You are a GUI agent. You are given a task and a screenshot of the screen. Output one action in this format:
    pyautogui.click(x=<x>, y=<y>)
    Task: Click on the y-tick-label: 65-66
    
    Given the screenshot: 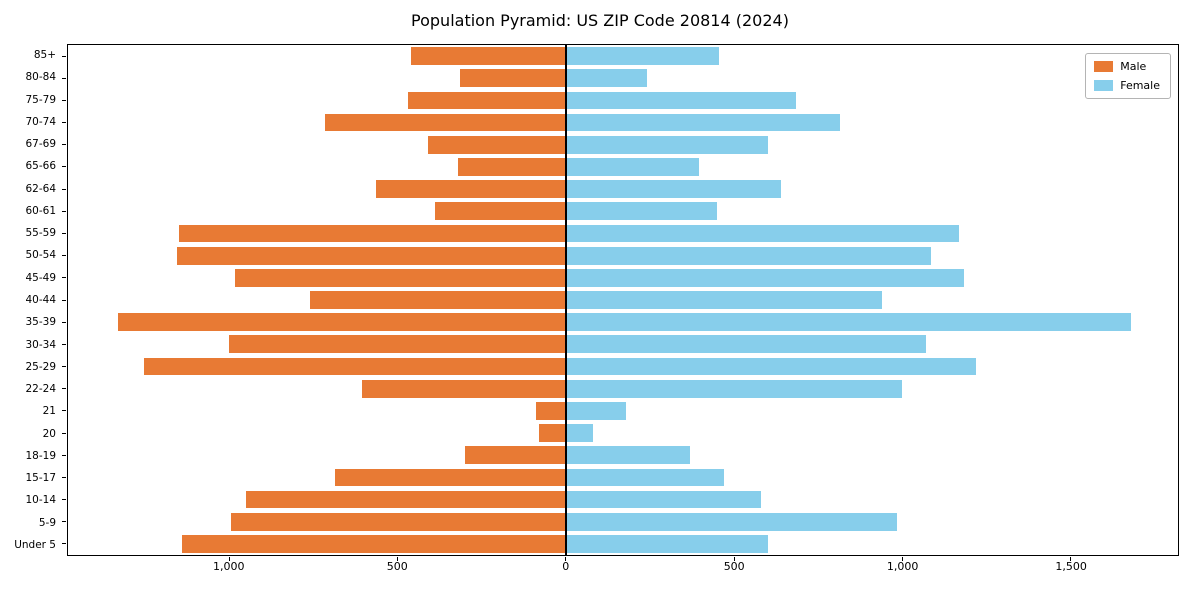 What is the action you would take?
    pyautogui.click(x=40, y=166)
    